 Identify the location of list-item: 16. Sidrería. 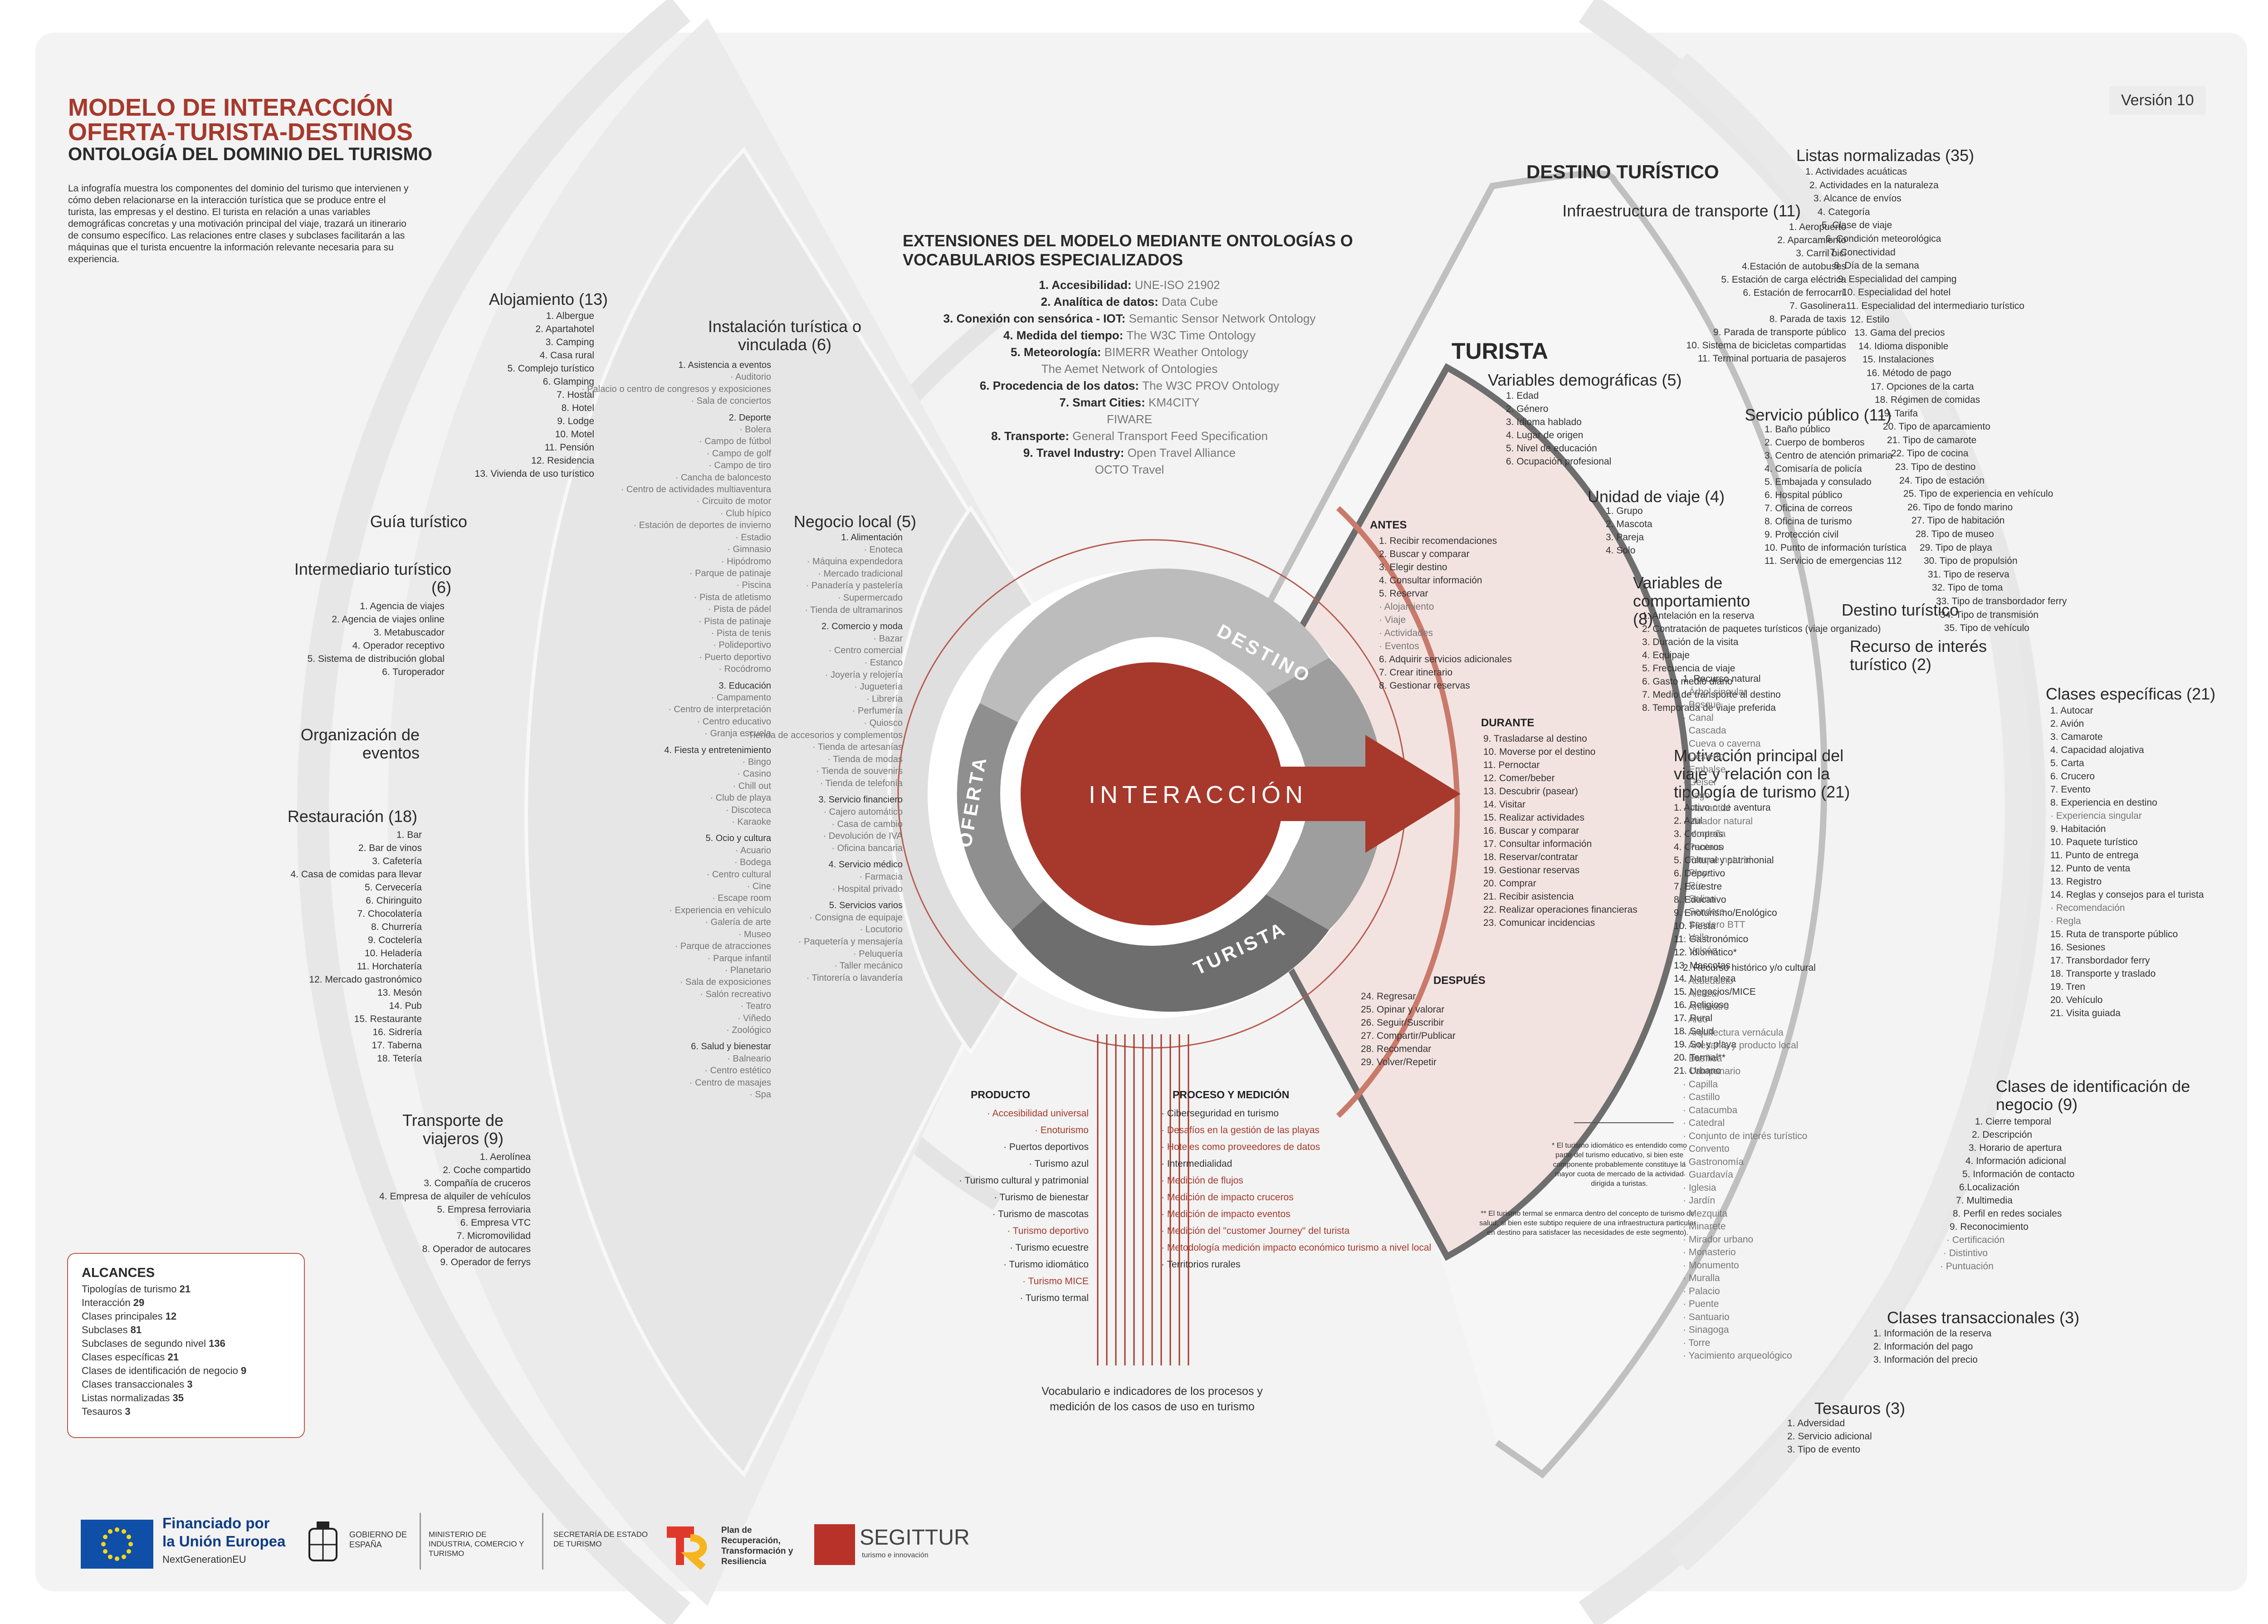
(397, 1032).